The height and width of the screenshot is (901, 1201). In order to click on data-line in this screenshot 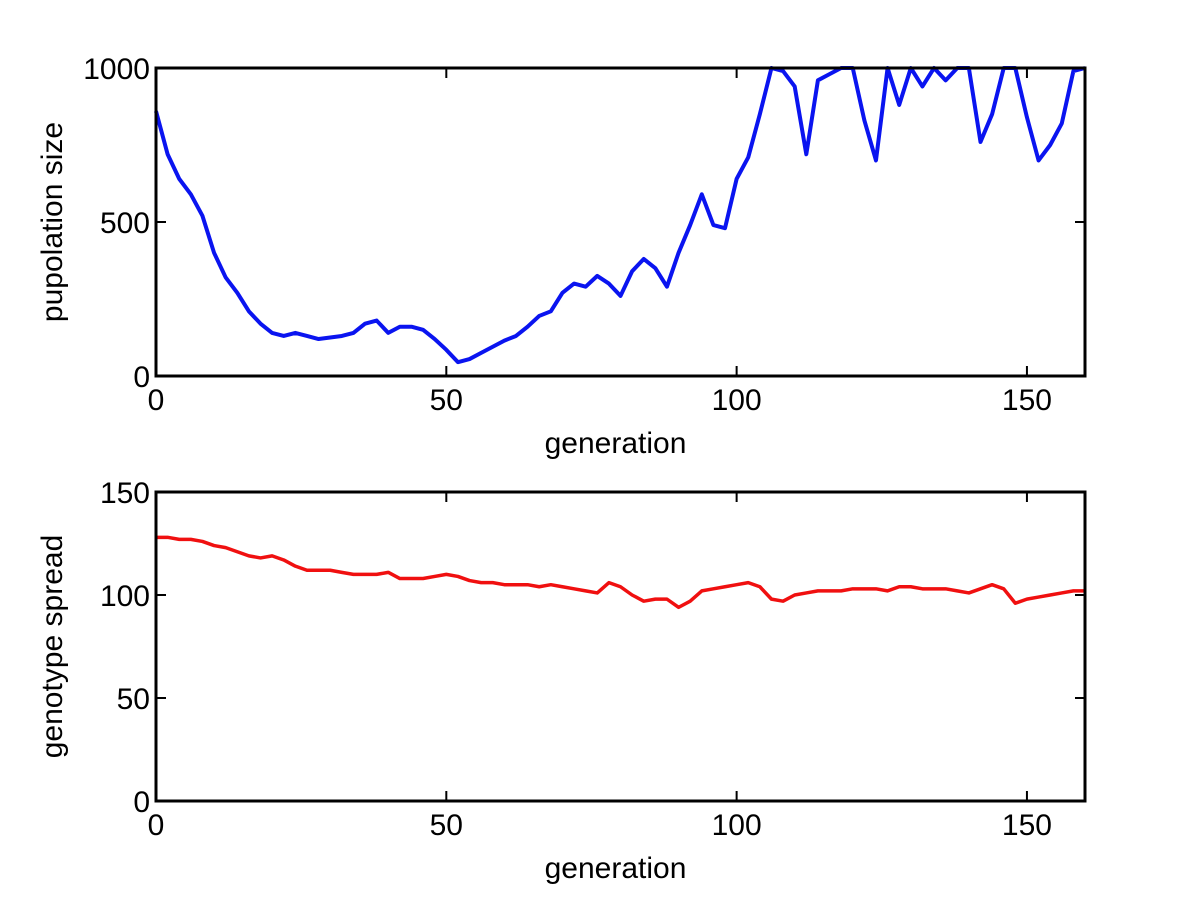, I will do `click(620, 572)`.